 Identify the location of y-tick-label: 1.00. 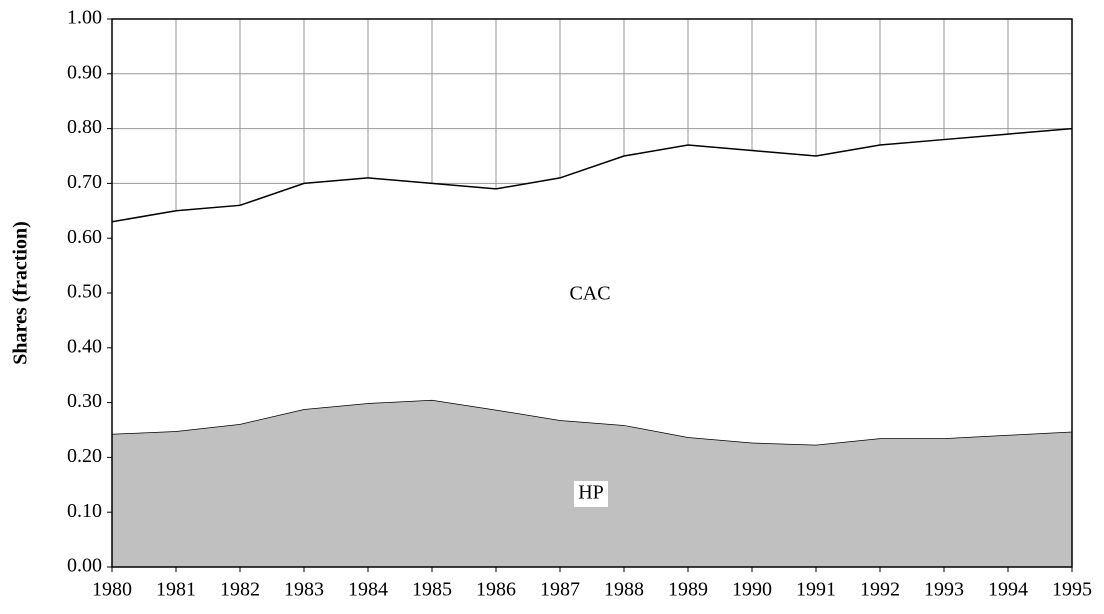
(84, 18).